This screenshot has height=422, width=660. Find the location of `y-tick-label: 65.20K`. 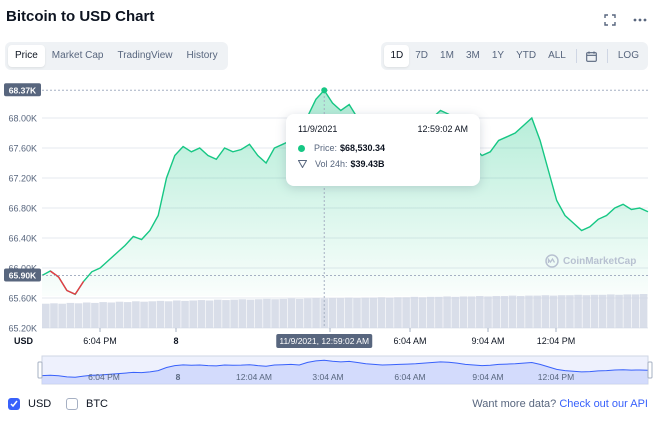

y-tick-label: 65.20K is located at coordinates (22, 329).